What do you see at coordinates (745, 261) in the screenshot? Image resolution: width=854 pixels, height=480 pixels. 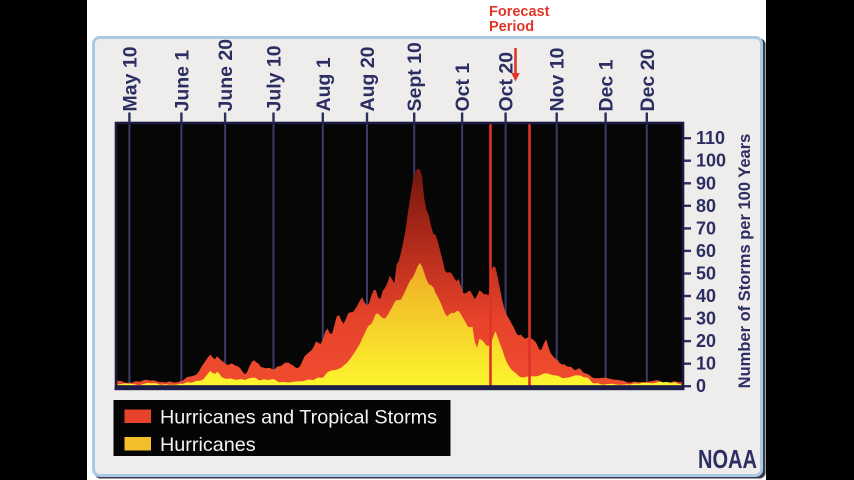 I see `svg-text: Number of Storms per 100 Years` at bounding box center [745, 261].